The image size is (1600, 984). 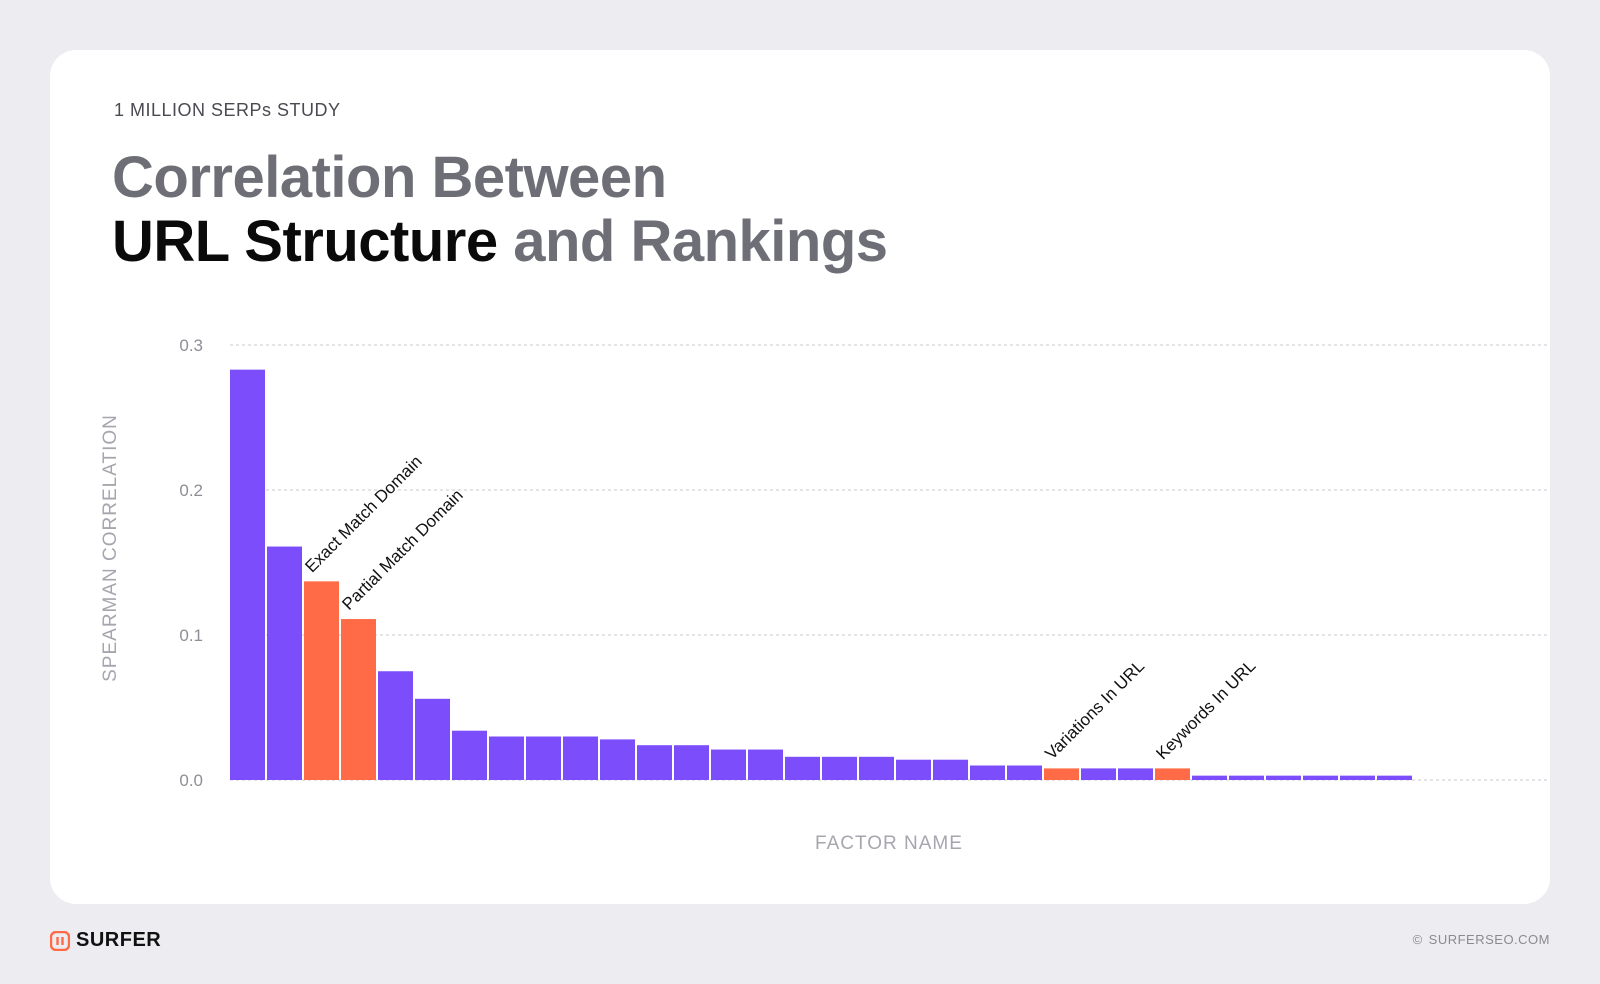 What do you see at coordinates (60, 940) in the screenshot?
I see `surfer-logo-icon` at bounding box center [60, 940].